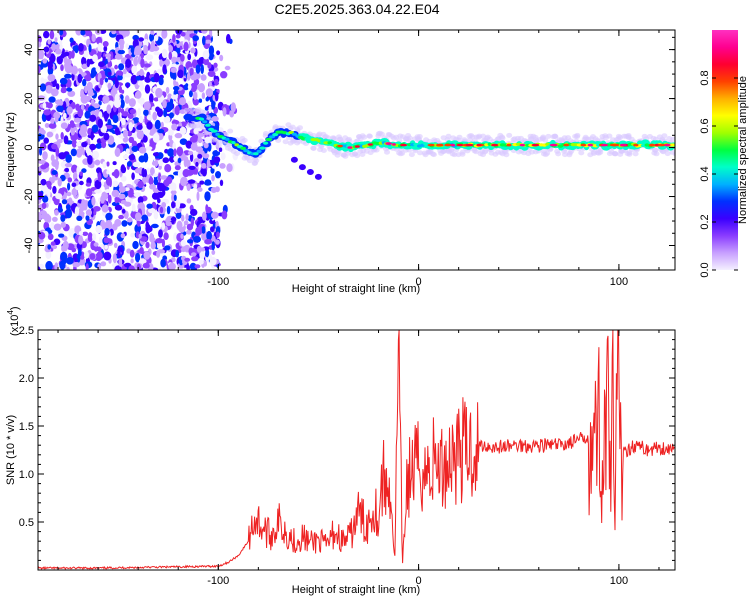  I want to click on snr-ytick-label: 0.5, so click(26, 523).